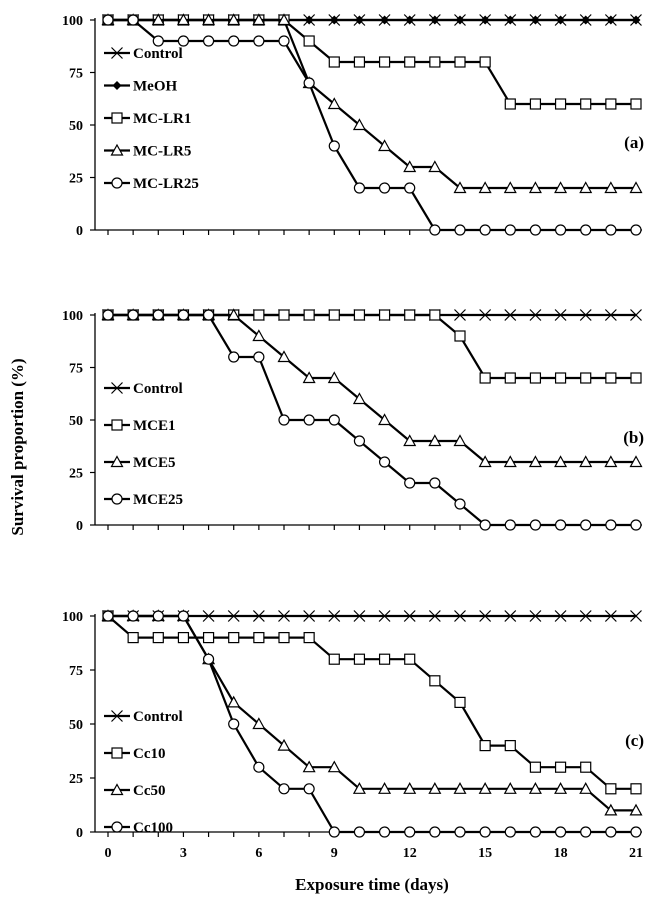 The image size is (651, 898). Describe the element at coordinates (158, 717) in the screenshot. I see `legend-label: Control` at that location.